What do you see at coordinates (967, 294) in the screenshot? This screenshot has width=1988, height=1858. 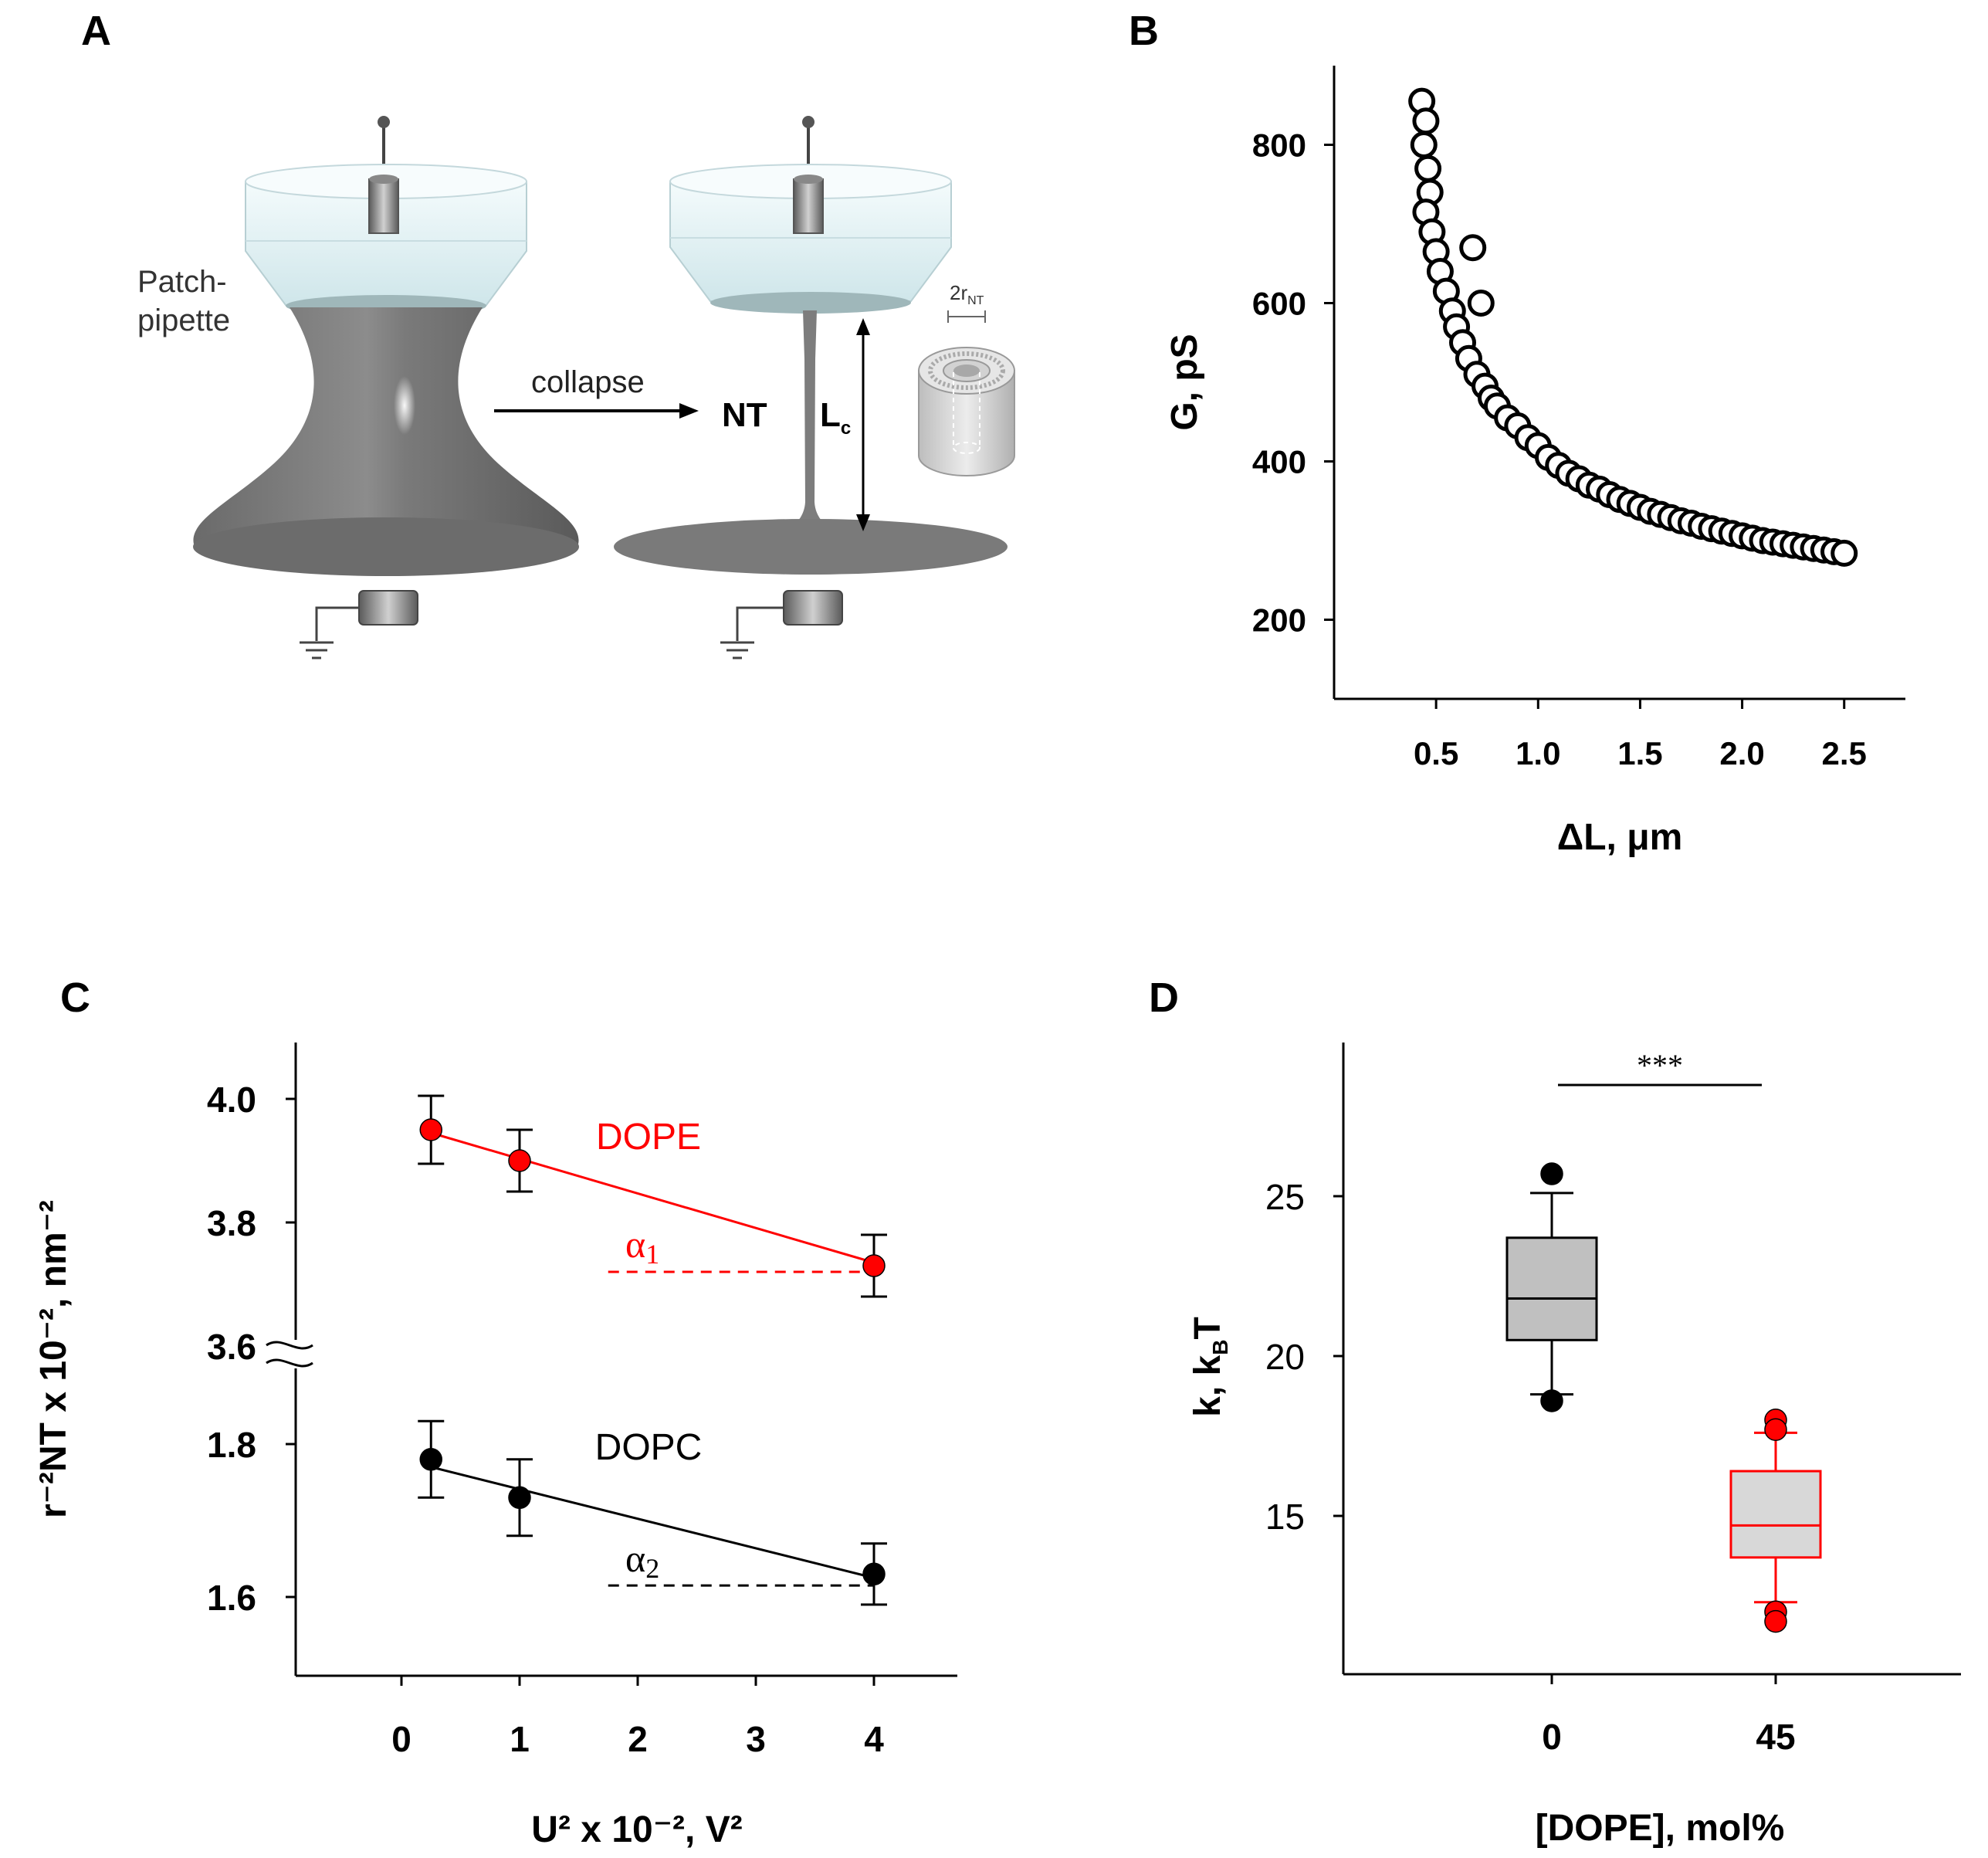 I see `label-2r: 2rNT` at bounding box center [967, 294].